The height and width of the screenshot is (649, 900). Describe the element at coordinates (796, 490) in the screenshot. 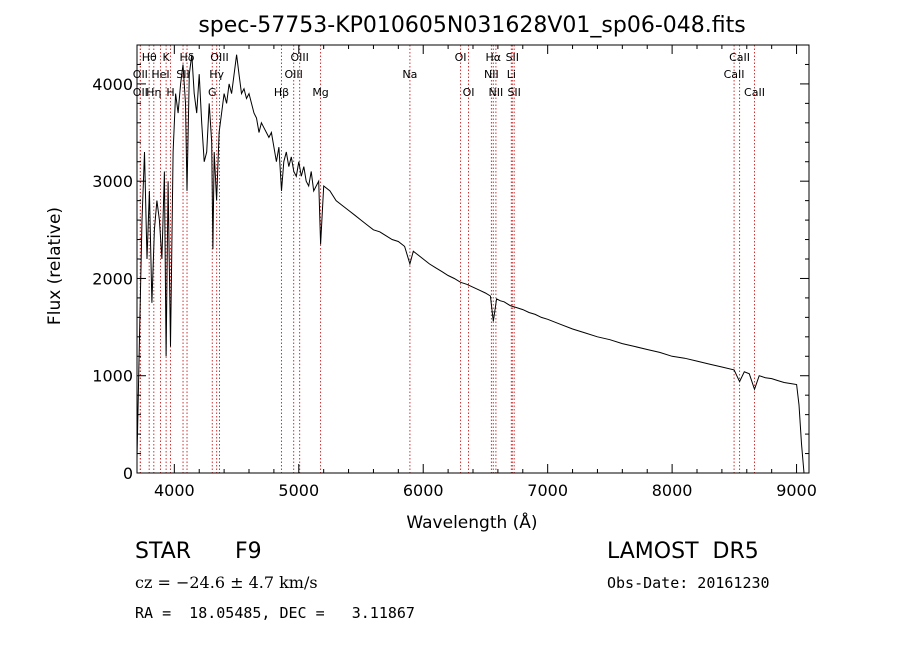

I see `x-tick-label-5: 9000` at that location.